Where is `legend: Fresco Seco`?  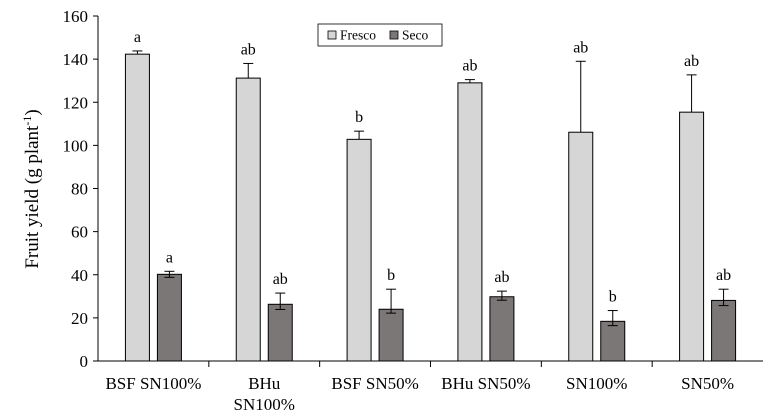 legend: Fresco Seco is located at coordinates (380, 35).